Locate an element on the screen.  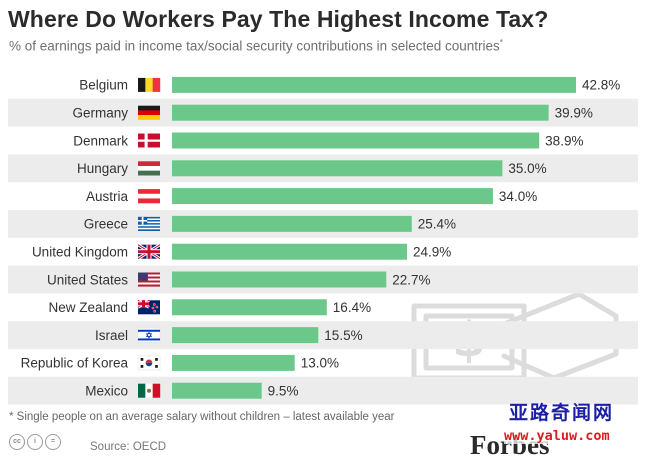
value-label: 13.0% is located at coordinates (320, 363).